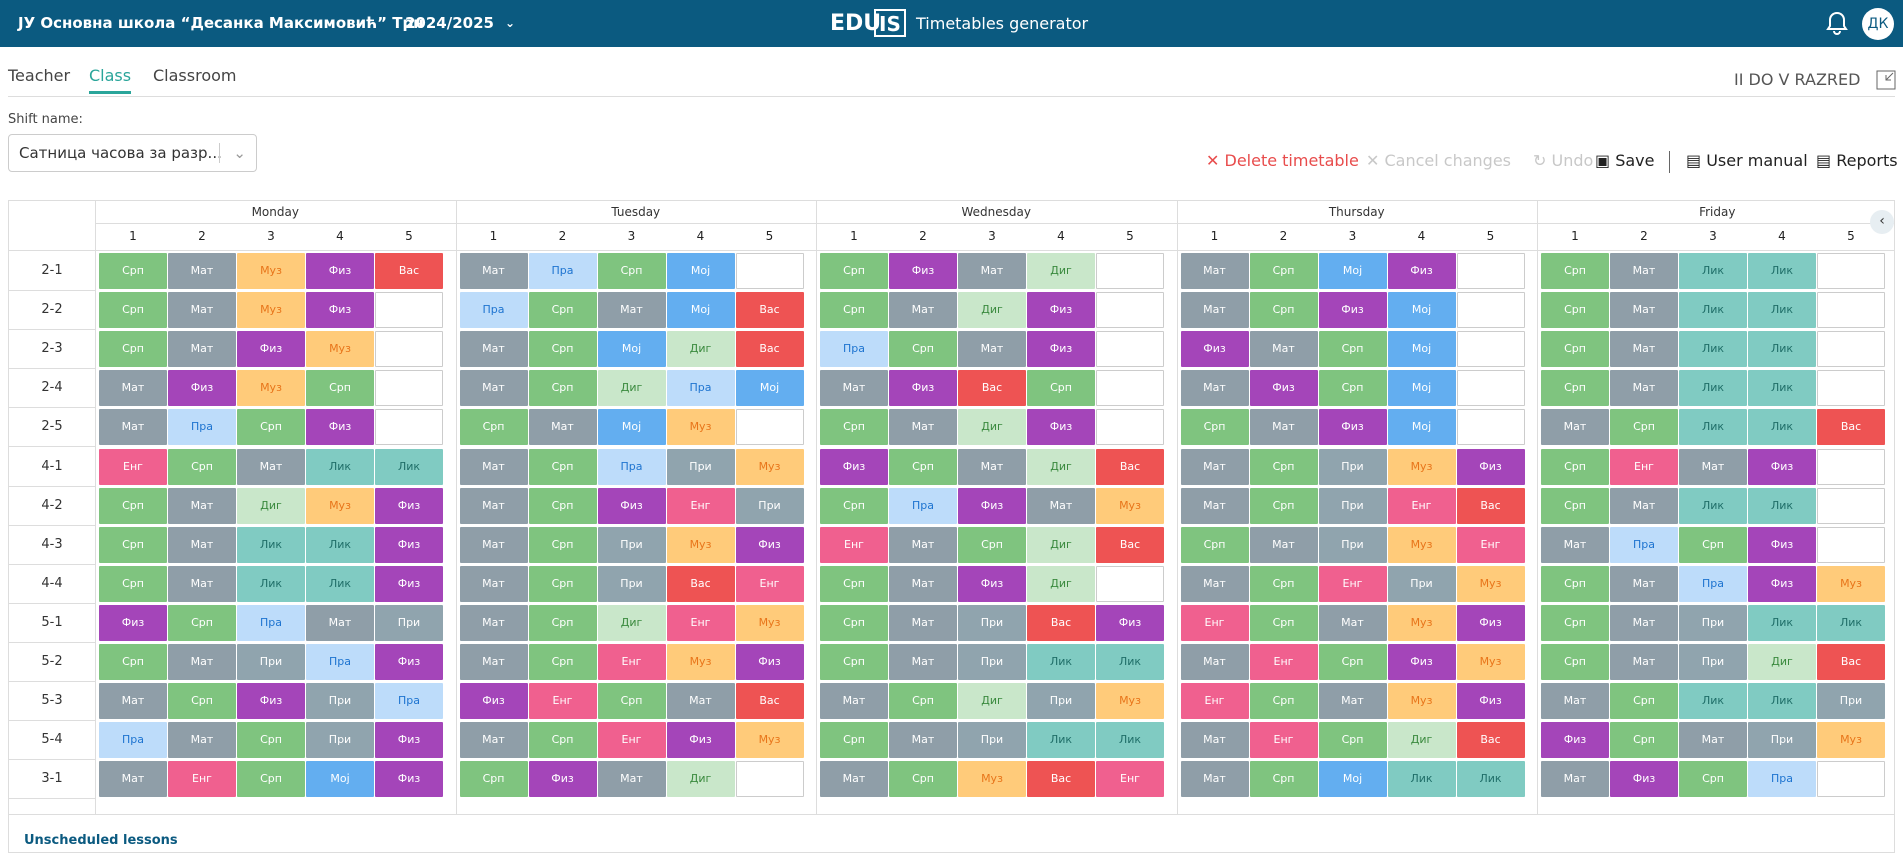  What do you see at coordinates (1857, 160) in the screenshot?
I see `toolbar-button: ▤ Reports` at bounding box center [1857, 160].